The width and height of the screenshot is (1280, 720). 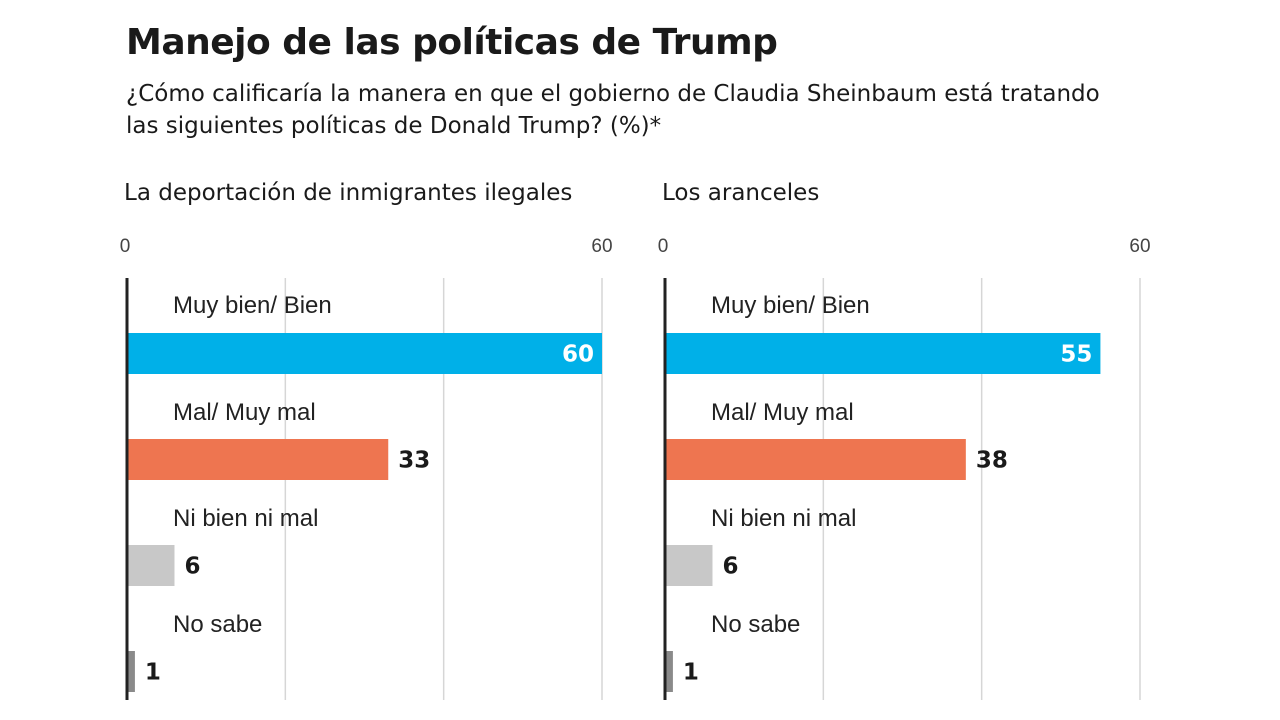 I want to click on panel-2-tick-label: 0, so click(x=663, y=246).